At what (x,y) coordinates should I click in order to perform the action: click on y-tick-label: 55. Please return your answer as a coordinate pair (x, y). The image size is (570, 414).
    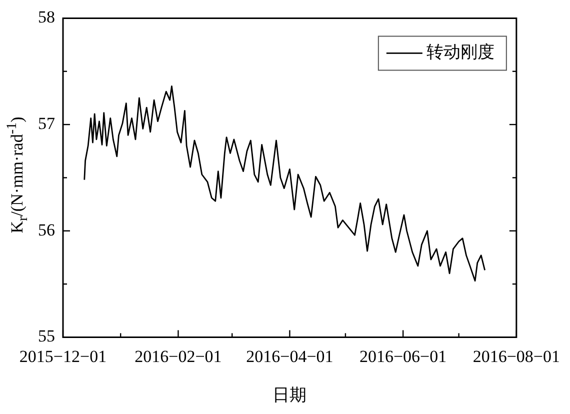
    Looking at the image, I should click on (46, 336).